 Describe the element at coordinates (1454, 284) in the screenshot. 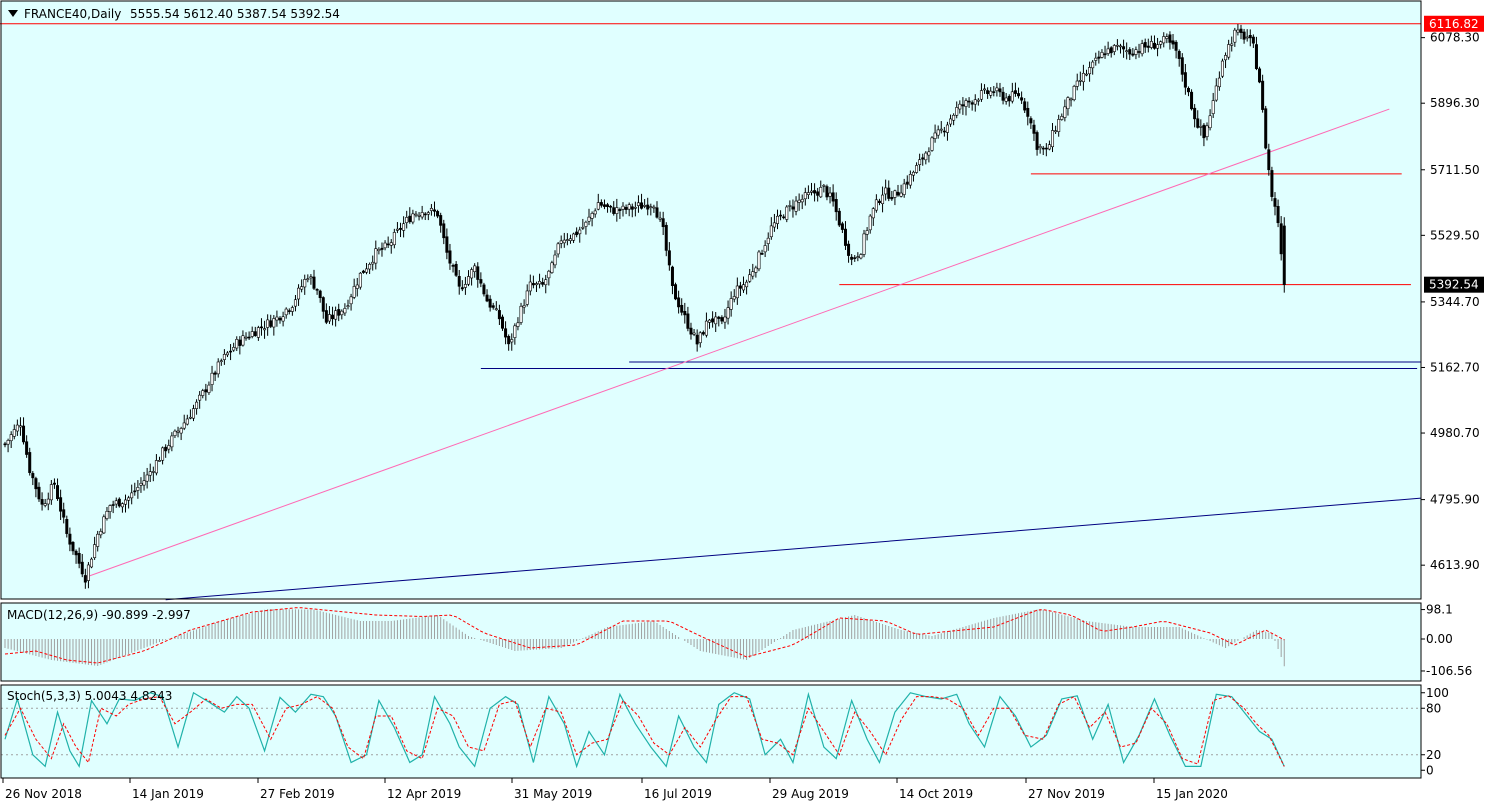

I see `current-price-tag` at that location.